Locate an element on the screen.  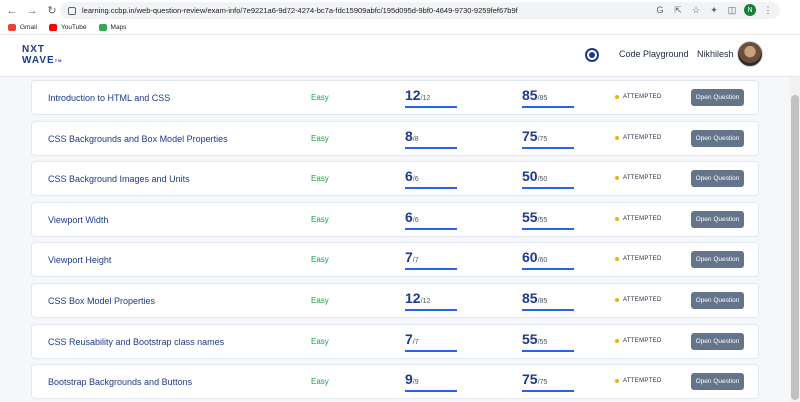
google-icon: G is located at coordinates (660, 10).